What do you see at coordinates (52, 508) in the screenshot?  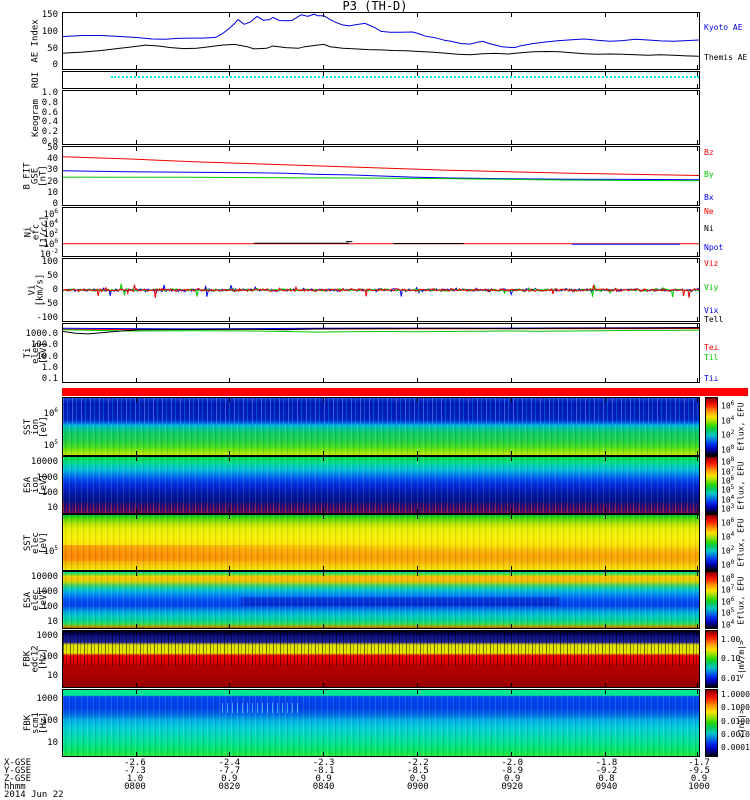 I see `ytick-esa_ion: 10` at bounding box center [52, 508].